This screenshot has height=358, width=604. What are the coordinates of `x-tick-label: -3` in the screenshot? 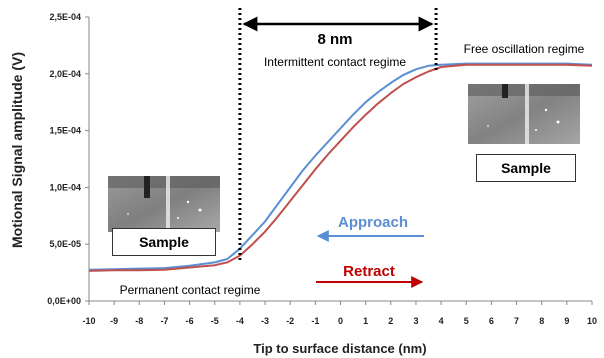 It's located at (265, 321).